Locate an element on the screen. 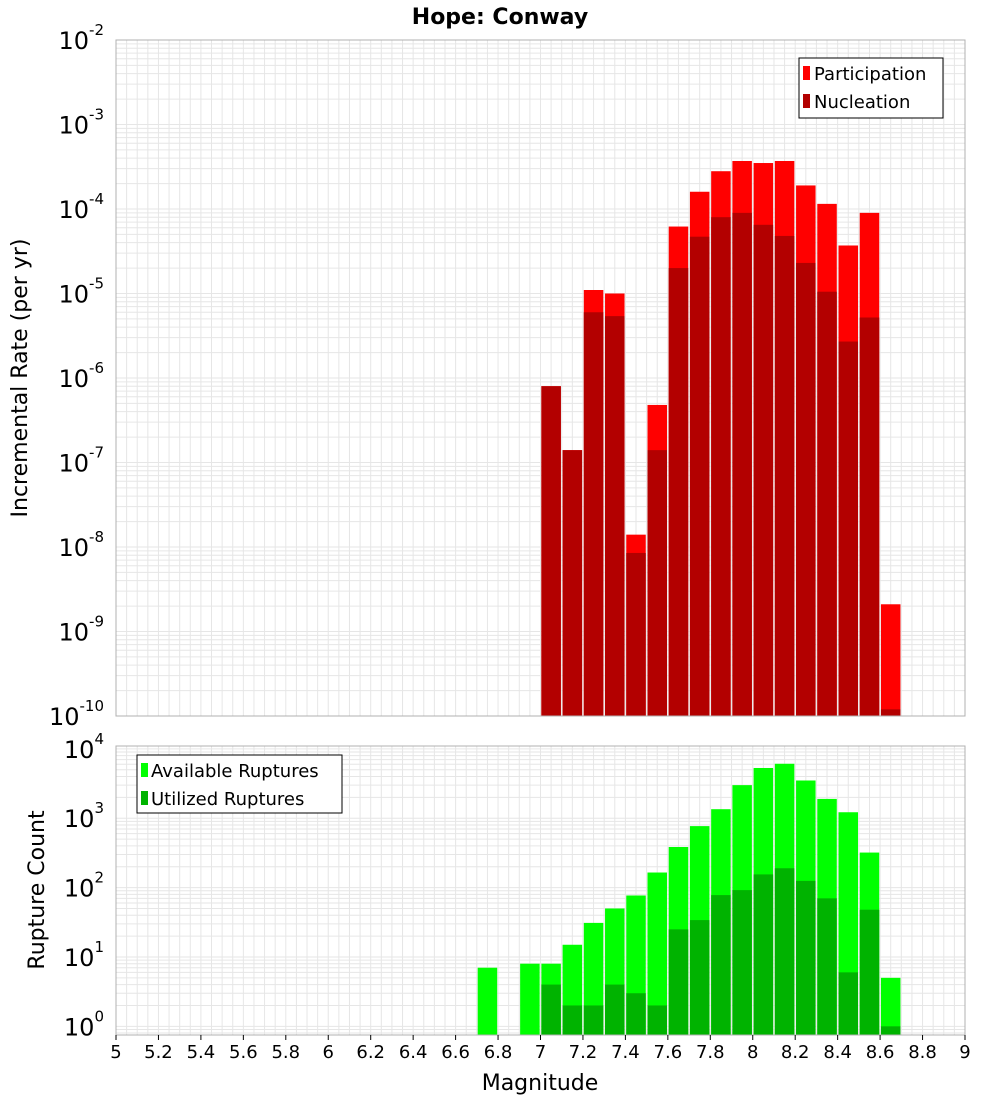  top-y-tick-label: 10⁻³ is located at coordinates (81, 123).